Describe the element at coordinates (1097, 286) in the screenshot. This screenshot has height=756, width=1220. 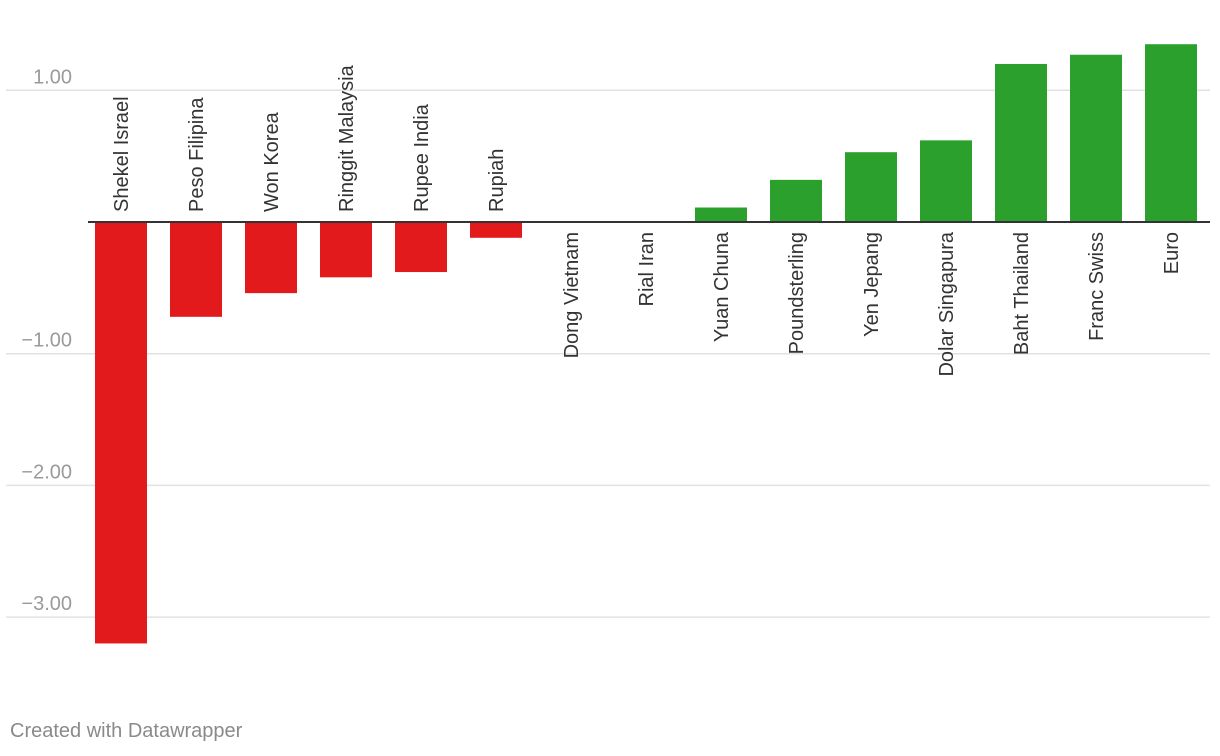
I see `category-label: Franc Swiss` at that location.